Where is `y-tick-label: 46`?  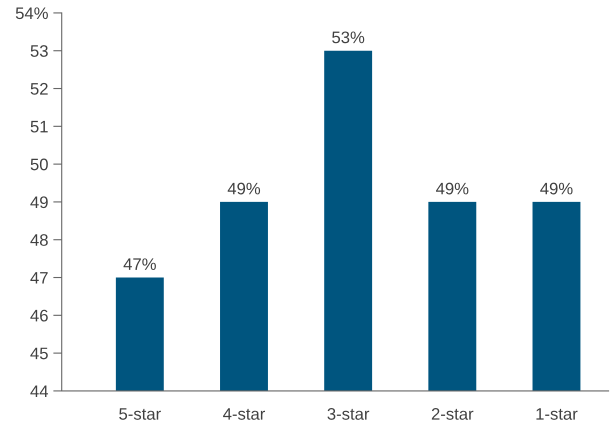 y-tick-label: 46 is located at coordinates (39, 316).